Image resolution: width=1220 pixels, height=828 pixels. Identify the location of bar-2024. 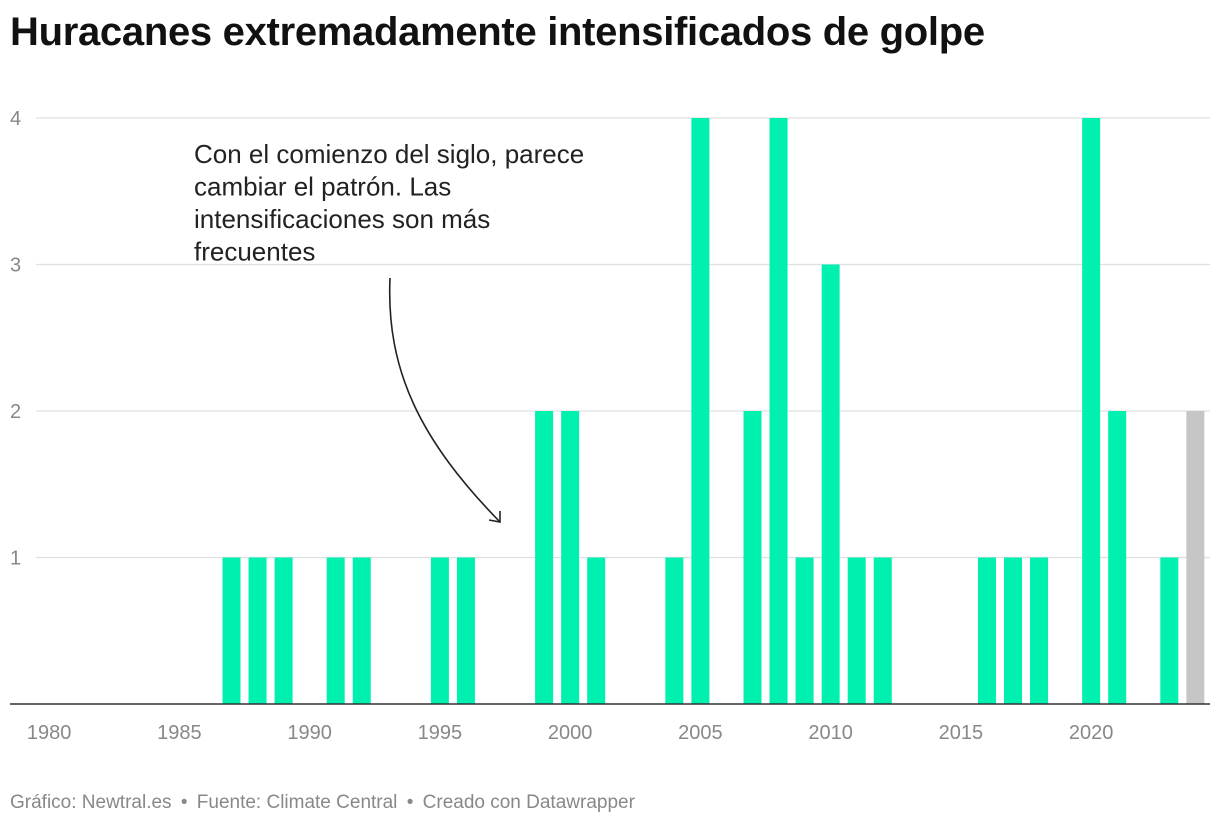
(1195, 557).